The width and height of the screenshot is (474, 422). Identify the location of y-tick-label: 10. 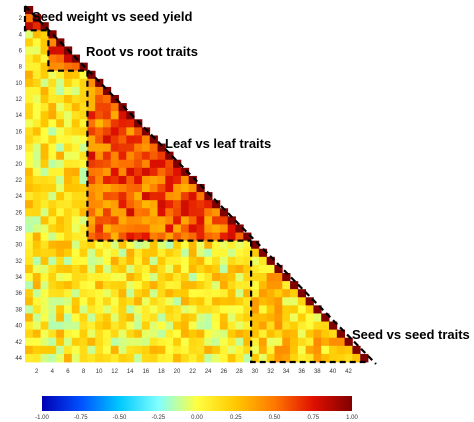
(18, 84).